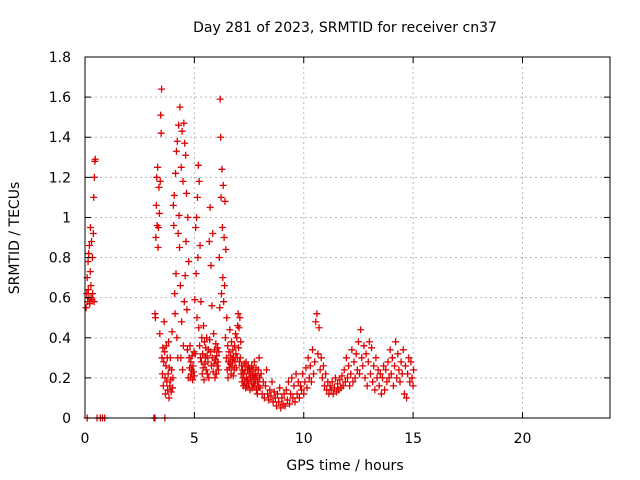 This screenshot has width=640, height=480. What do you see at coordinates (60, 98) in the screenshot?
I see `y-tick-label: 1.6` at bounding box center [60, 98].